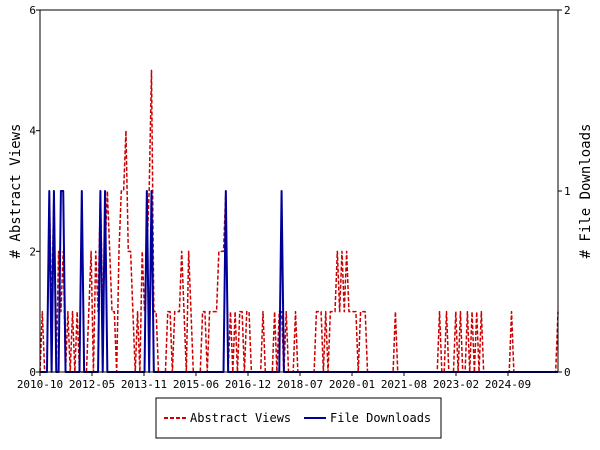 This screenshot has height=450, width=600. What do you see at coordinates (567, 372) in the screenshot?
I see `y-right-tick-label: 0` at bounding box center [567, 372].